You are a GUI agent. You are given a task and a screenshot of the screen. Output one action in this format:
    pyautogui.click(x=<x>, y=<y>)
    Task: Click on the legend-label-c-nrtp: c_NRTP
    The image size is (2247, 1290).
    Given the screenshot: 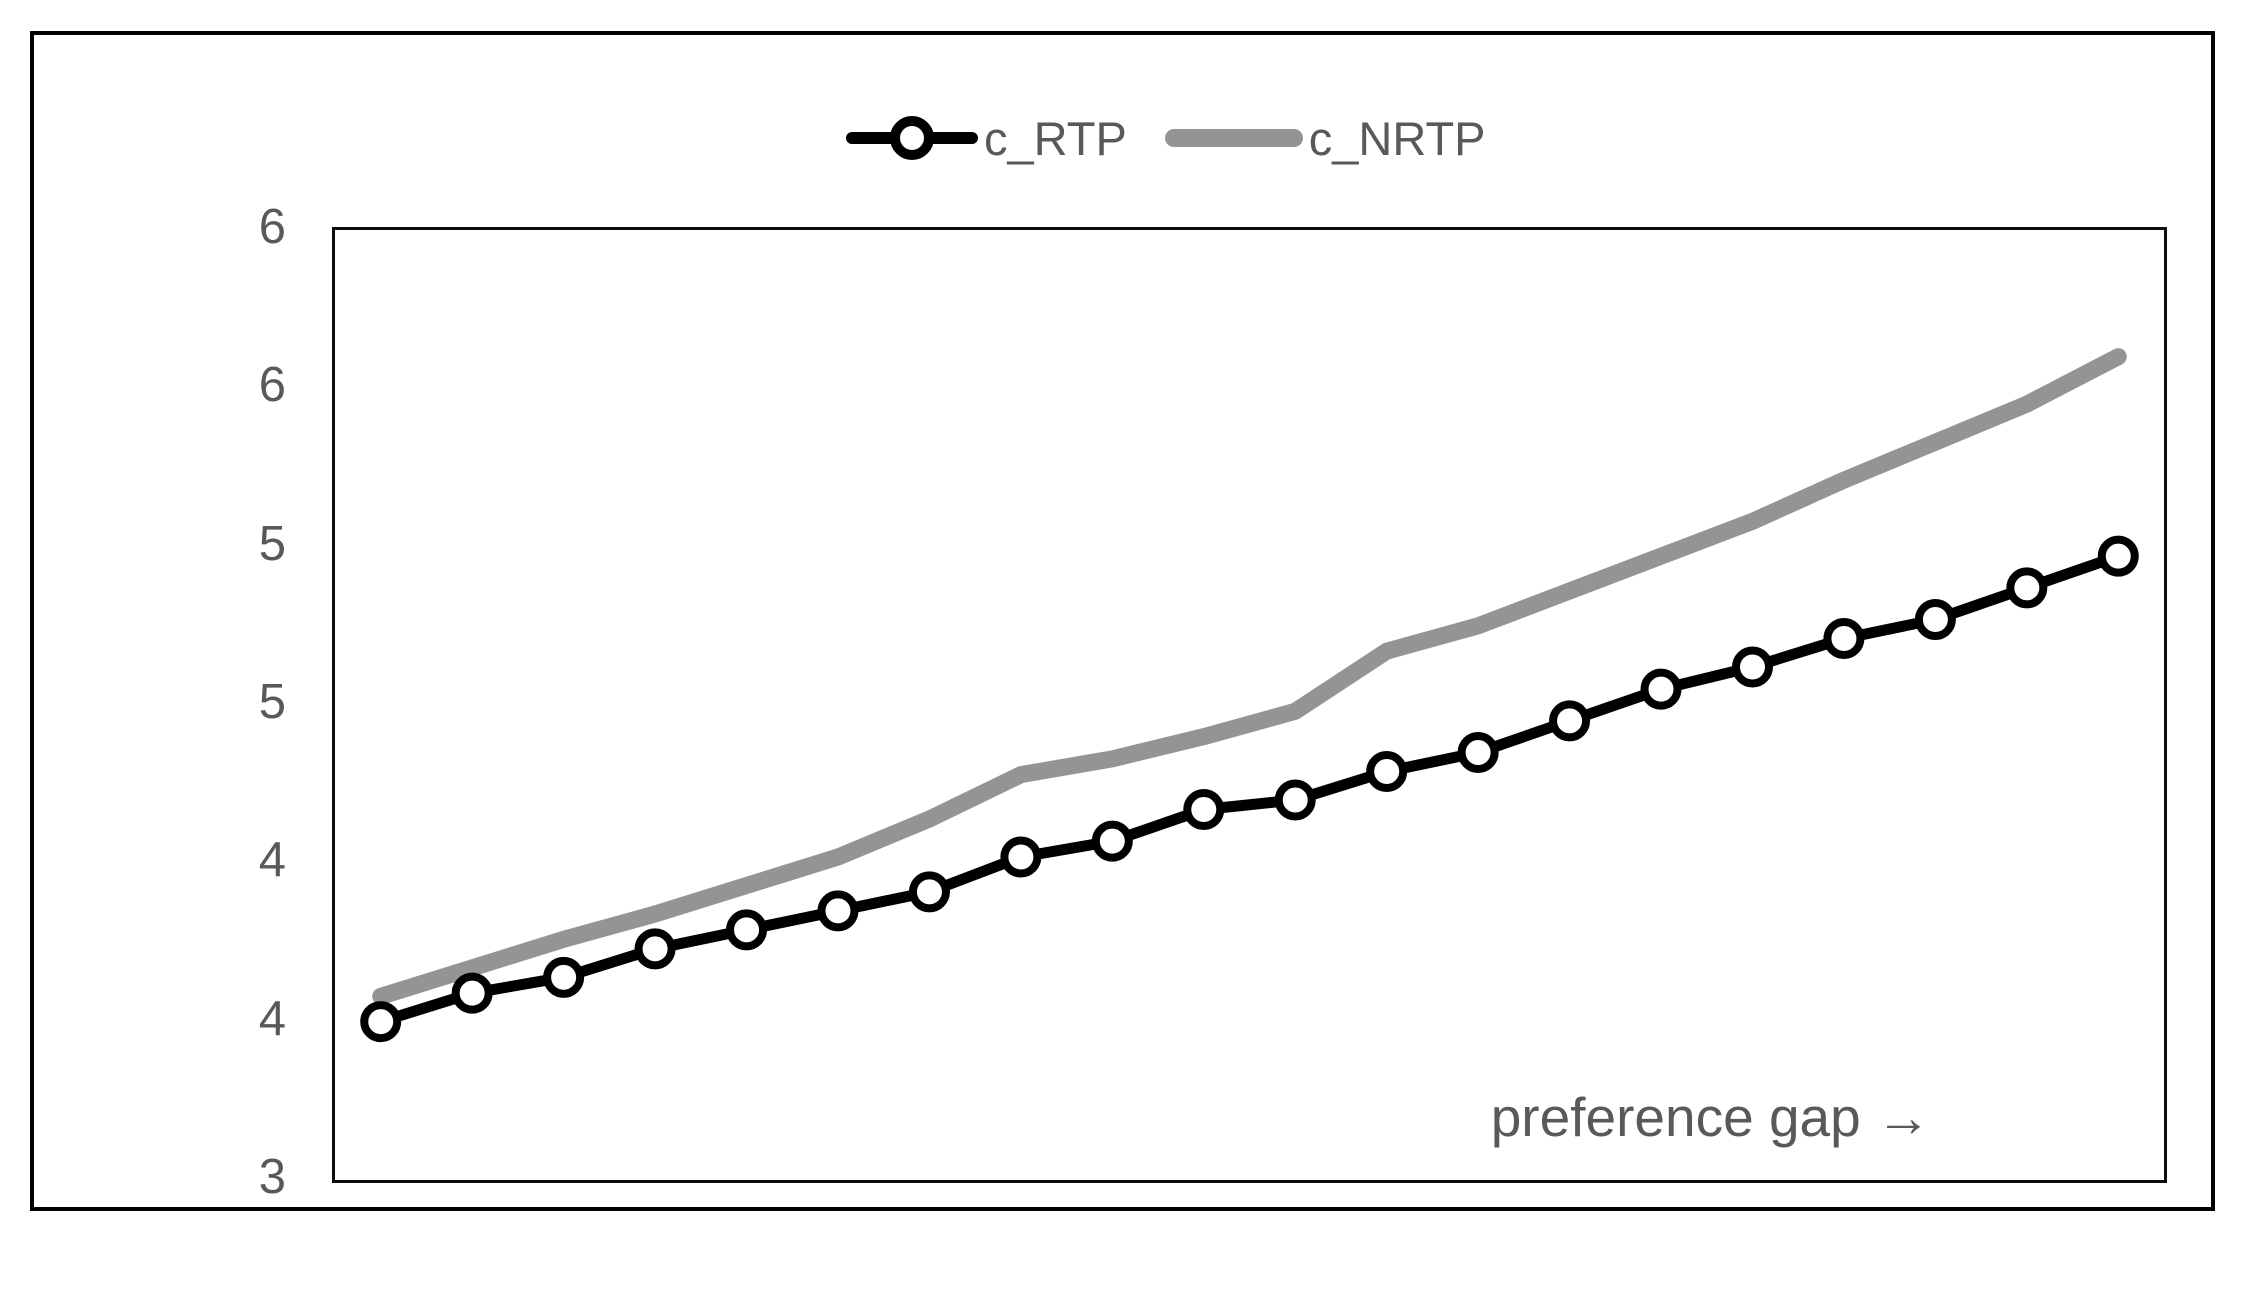 What is the action you would take?
    pyautogui.click(x=1397, y=138)
    